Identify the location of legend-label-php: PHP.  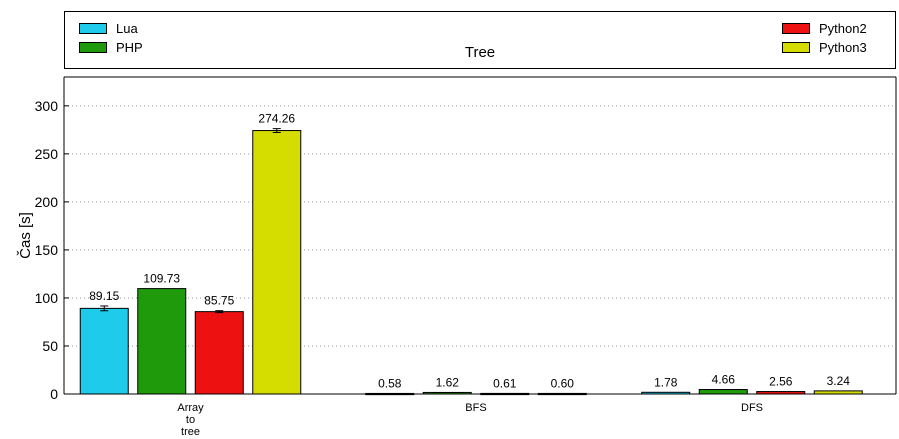
(129, 47).